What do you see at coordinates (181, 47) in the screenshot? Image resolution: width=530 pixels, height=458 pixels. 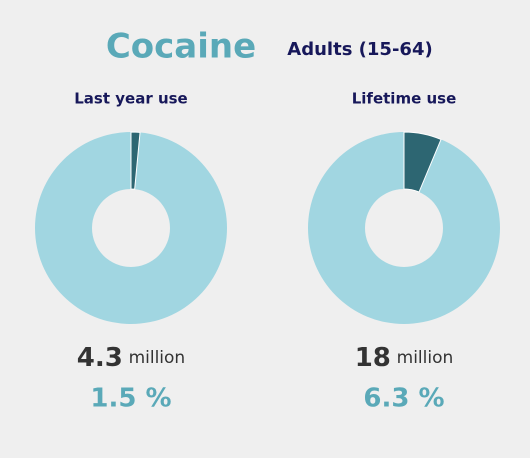 I see `page-title: Cocaine` at bounding box center [181, 47].